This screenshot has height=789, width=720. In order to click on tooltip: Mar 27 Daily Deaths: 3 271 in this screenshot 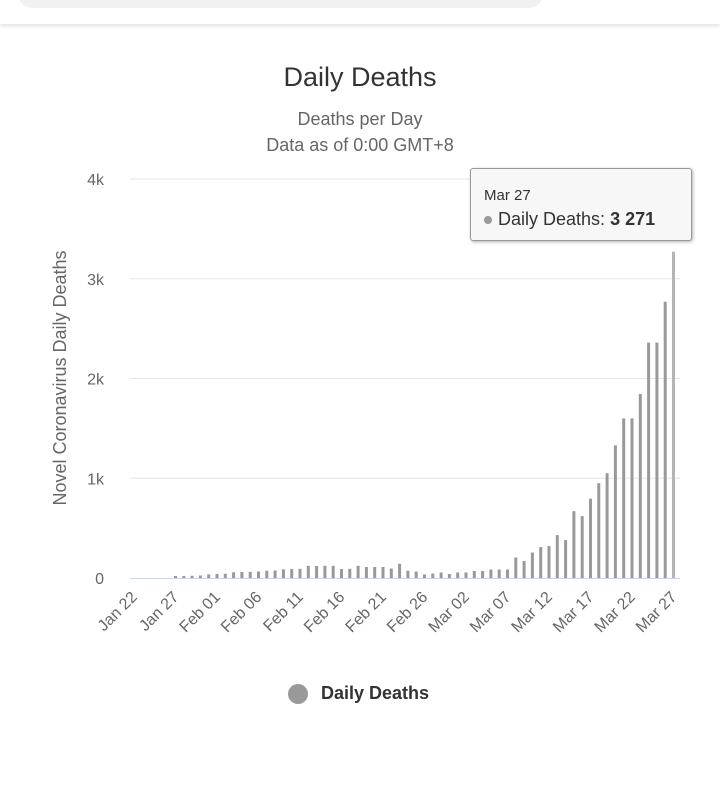, I will do `click(581, 204)`.